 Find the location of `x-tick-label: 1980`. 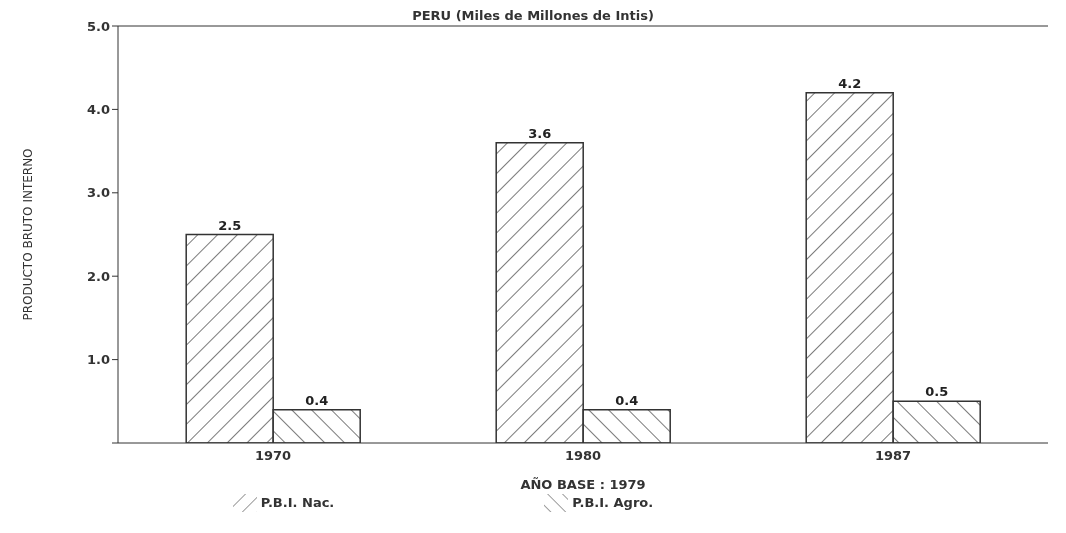

x-tick-label: 1980 is located at coordinates (583, 456).